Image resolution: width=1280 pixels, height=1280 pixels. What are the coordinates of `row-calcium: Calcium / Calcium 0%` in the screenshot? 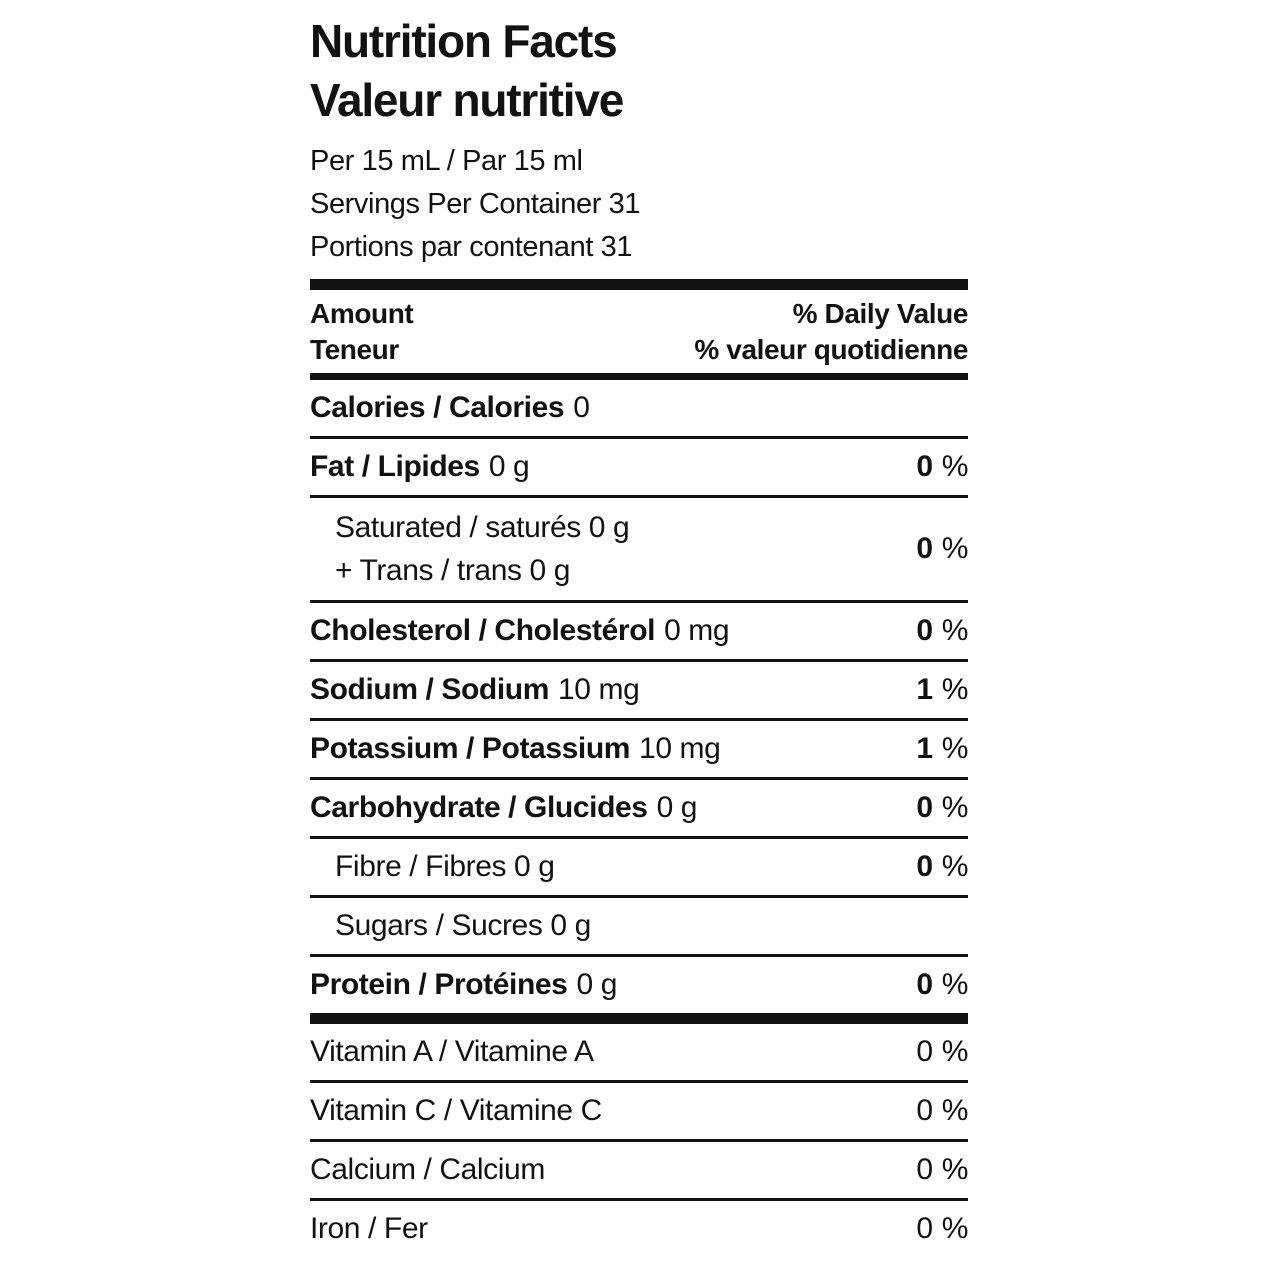 It's located at (639, 1170).